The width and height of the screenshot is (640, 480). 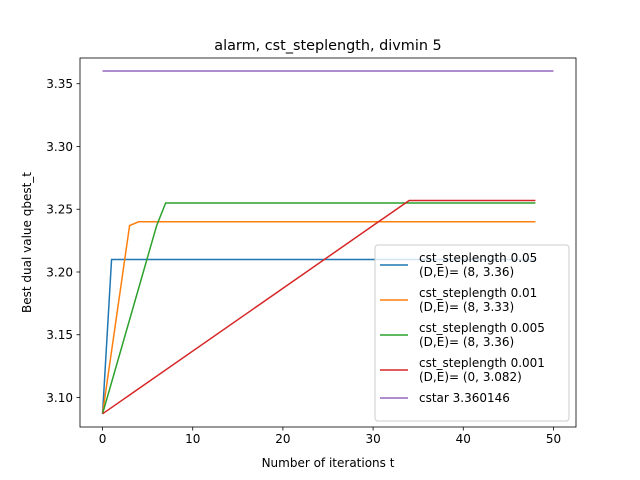 I want to click on x-axis-label: Number of iterations t, so click(x=328, y=463).